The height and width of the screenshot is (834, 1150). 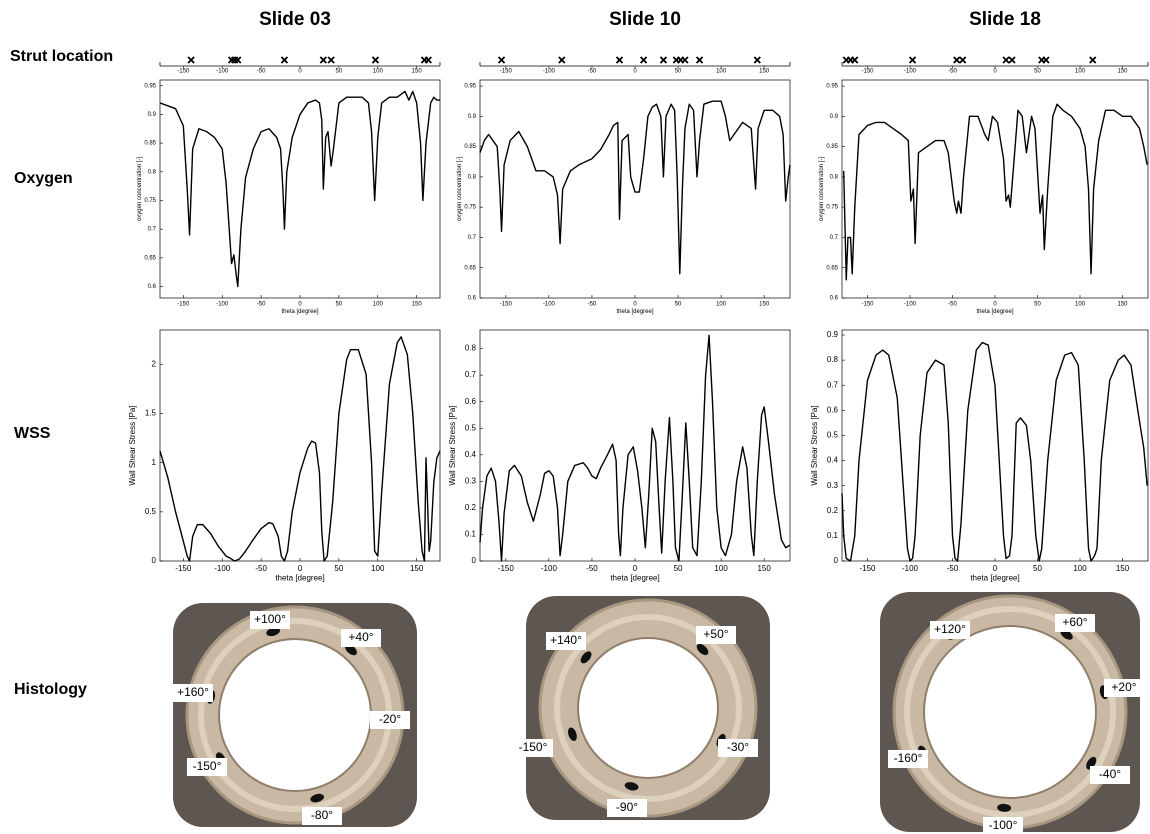 I want to click on angle-label: -80°, so click(x=322, y=815).